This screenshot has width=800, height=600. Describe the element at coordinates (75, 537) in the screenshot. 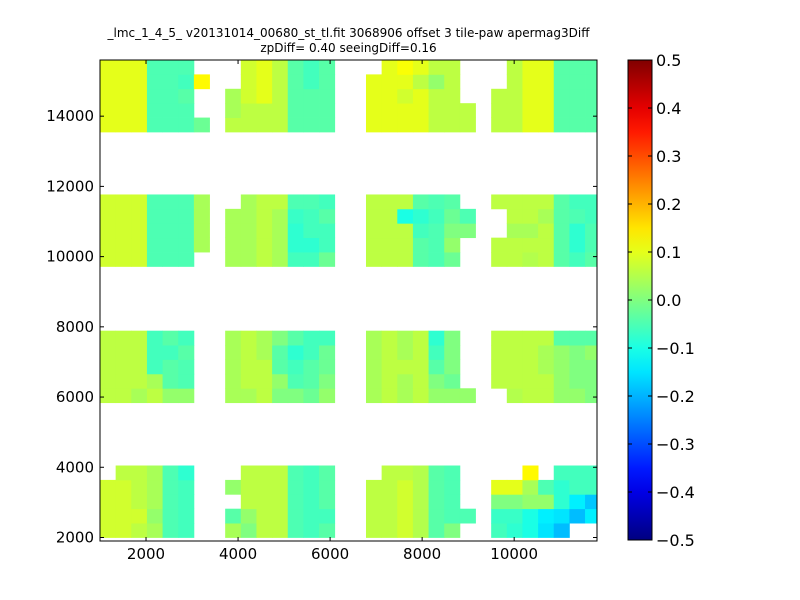

I see `y-tick-label: 2000` at that location.